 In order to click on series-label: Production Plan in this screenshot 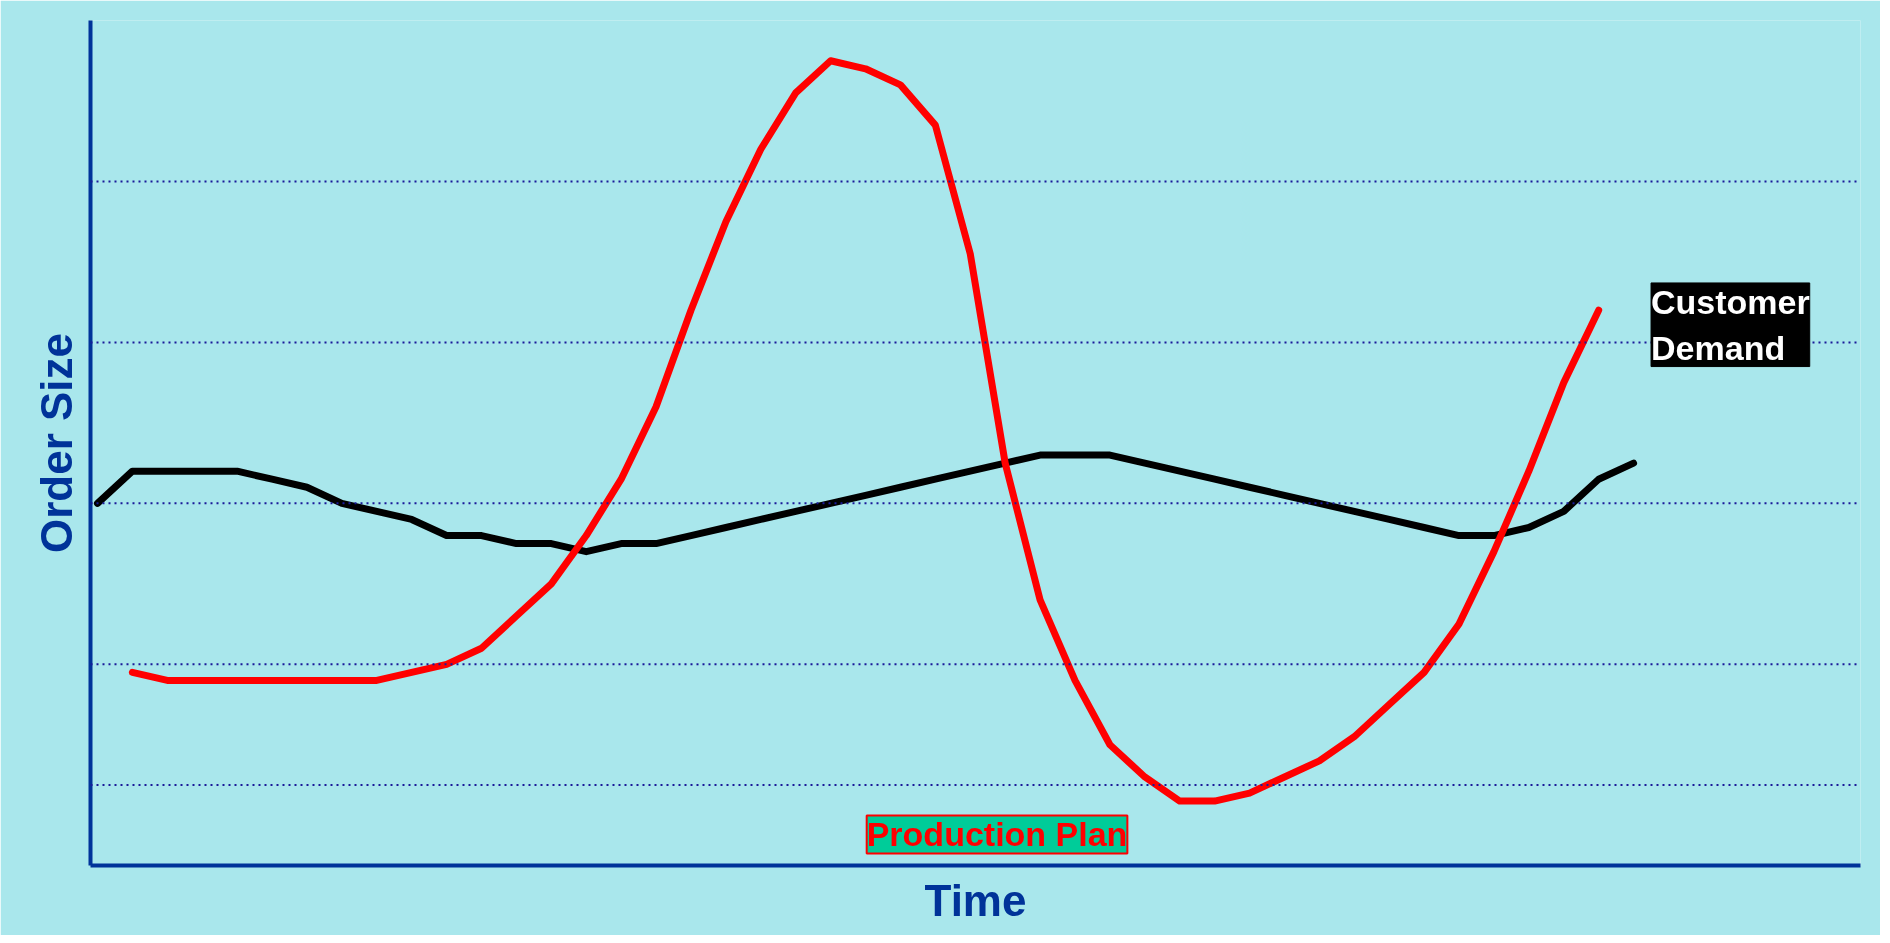, I will do `click(997, 834)`.